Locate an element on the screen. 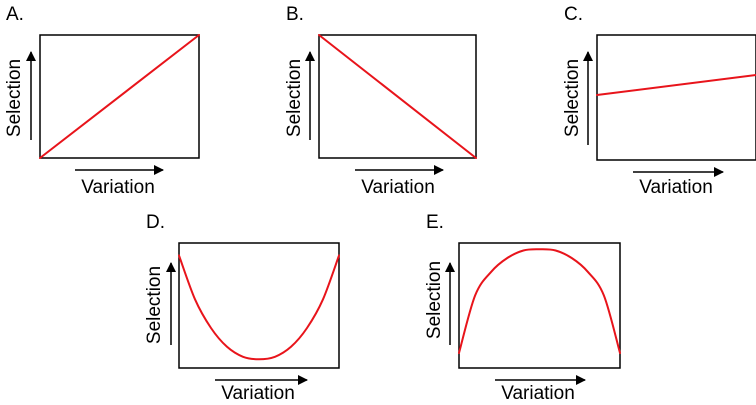 This screenshot has width=756, height=405. x-axis-label-c: Variation is located at coordinates (676, 187).